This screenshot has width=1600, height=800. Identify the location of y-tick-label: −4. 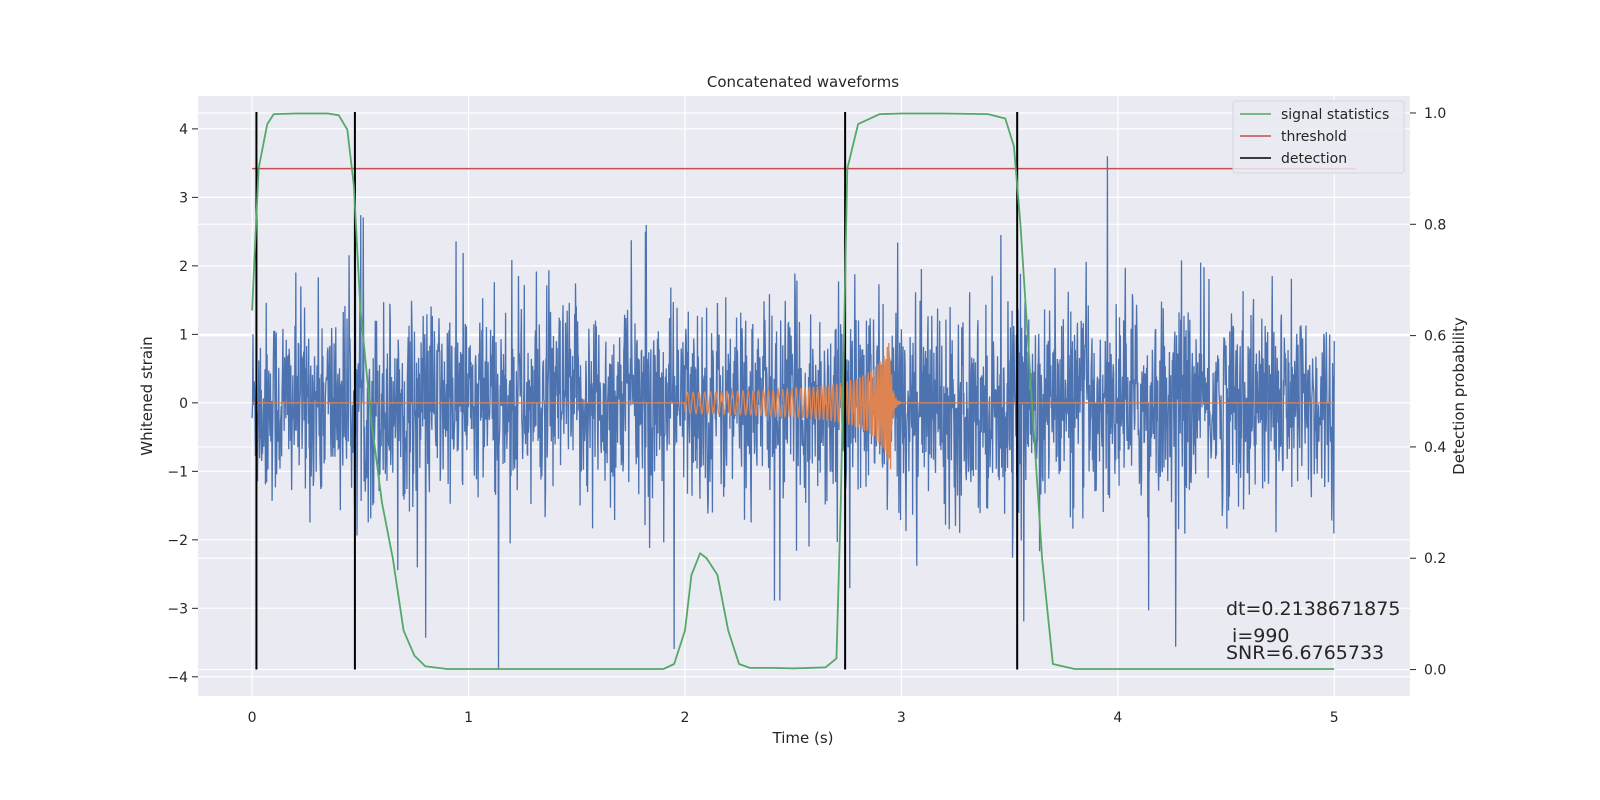
(177, 678).